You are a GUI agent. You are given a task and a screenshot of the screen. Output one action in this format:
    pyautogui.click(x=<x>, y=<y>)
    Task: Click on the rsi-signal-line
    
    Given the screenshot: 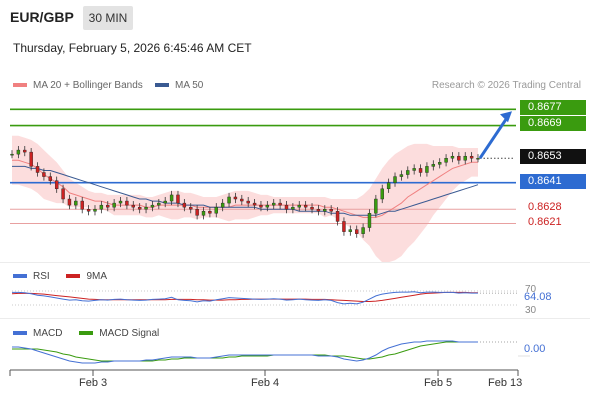 What is the action you would take?
    pyautogui.click(x=244, y=296)
    